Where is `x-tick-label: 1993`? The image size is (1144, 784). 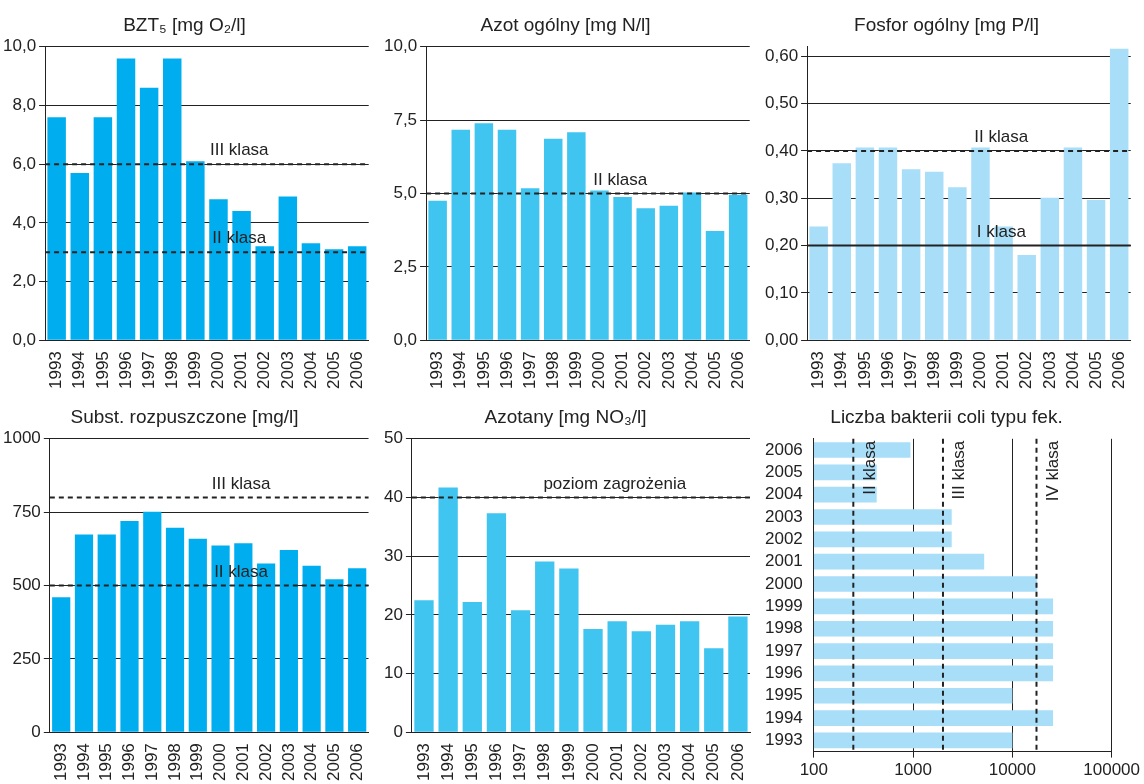
x-tick-label: 1993 is located at coordinates (60, 762).